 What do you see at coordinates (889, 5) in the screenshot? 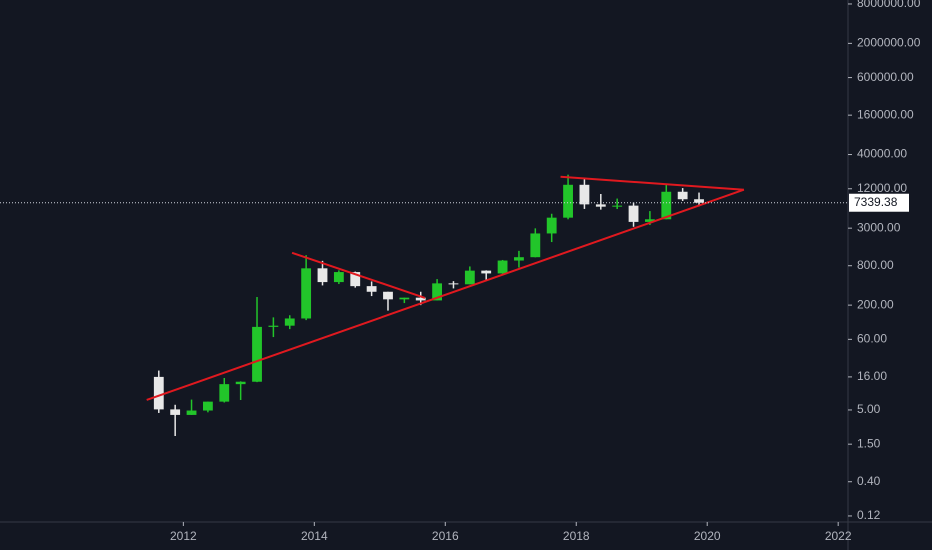
I see `y-tick-label: 8000000.00` at bounding box center [889, 5].